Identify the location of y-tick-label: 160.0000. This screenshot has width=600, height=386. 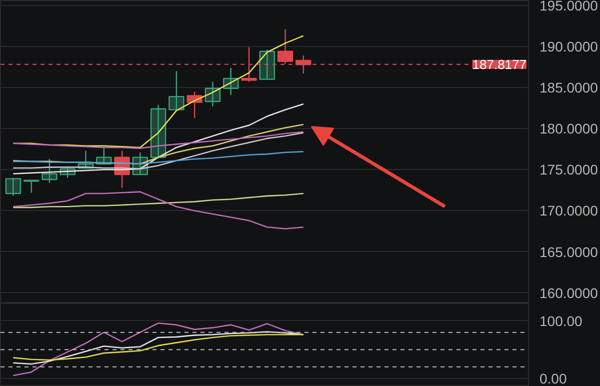
(569, 292).